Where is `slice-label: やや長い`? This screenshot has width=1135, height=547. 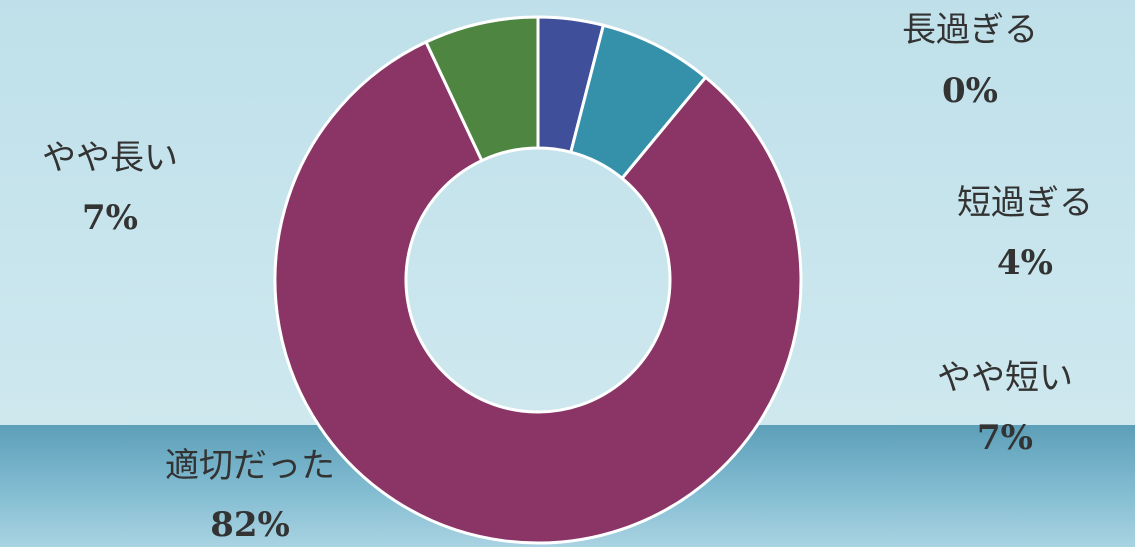 slice-label: やや長い is located at coordinates (110, 158).